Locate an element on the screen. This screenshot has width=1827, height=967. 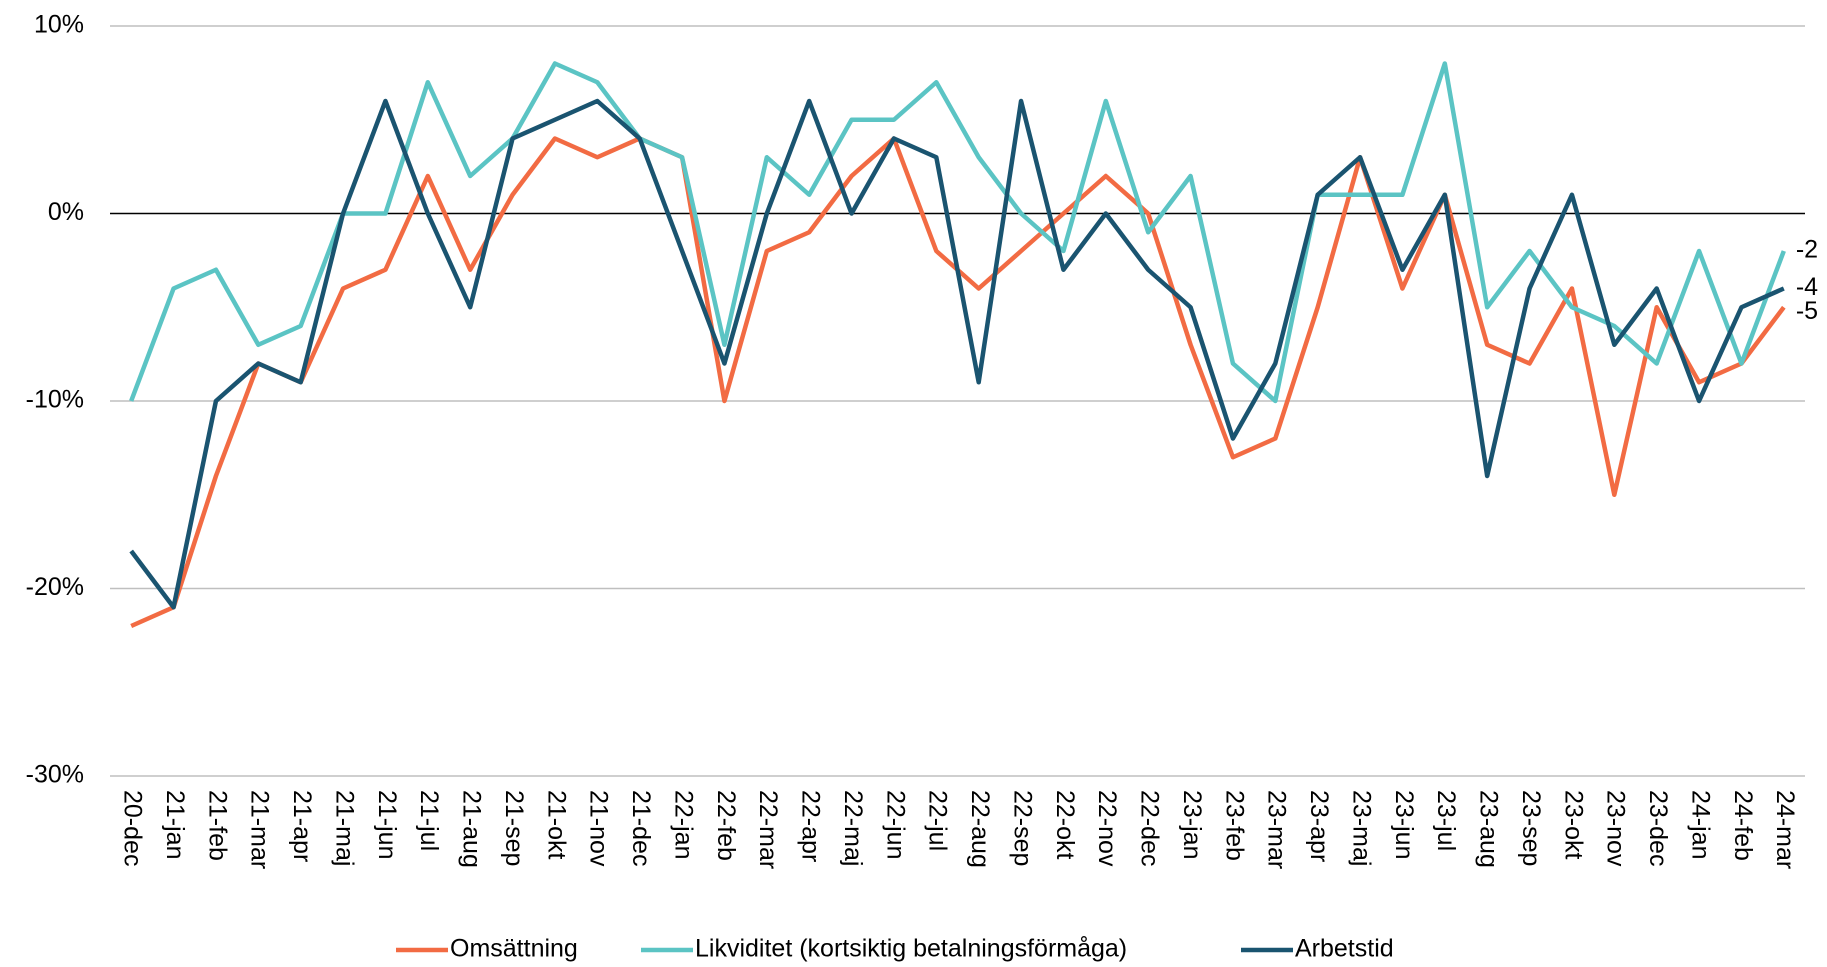
data-label: -5 is located at coordinates (1807, 311).